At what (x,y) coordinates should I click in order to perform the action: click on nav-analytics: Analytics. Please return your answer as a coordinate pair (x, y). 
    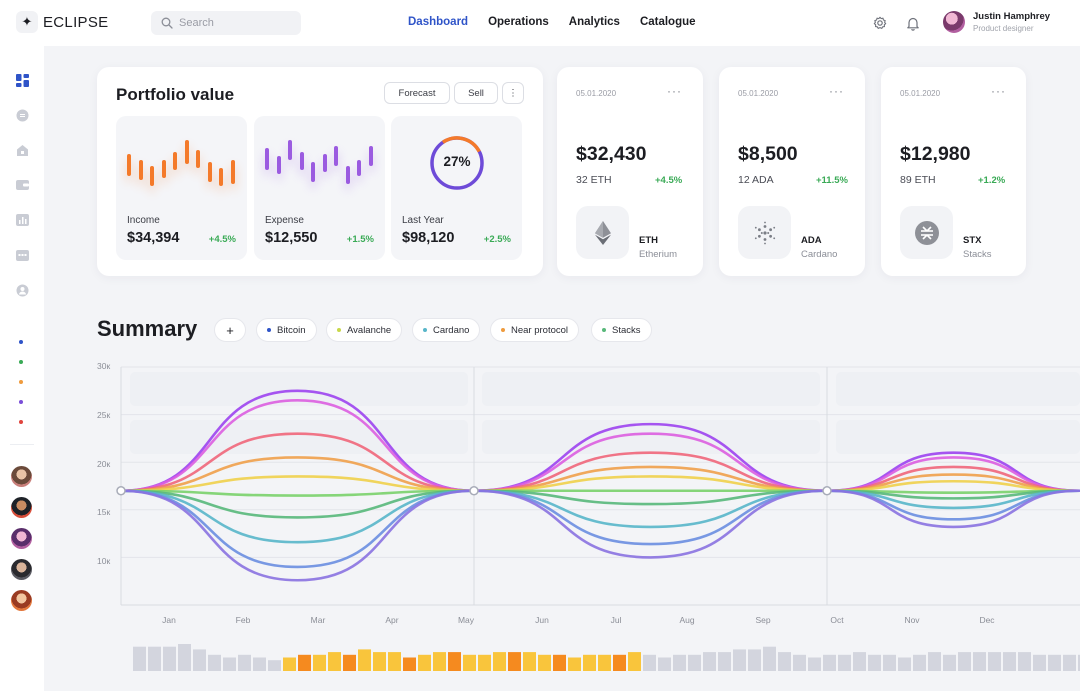
    Looking at the image, I should click on (594, 22).